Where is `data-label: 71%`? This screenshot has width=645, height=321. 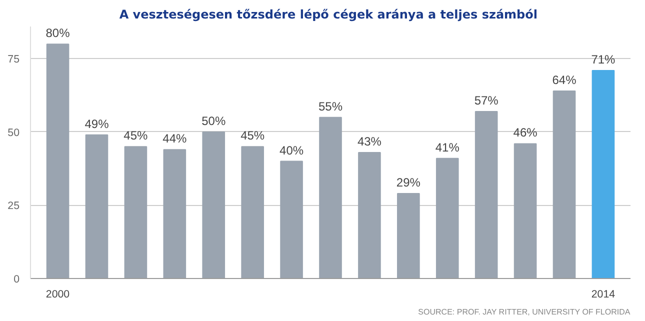 data-label: 71% is located at coordinates (603, 59).